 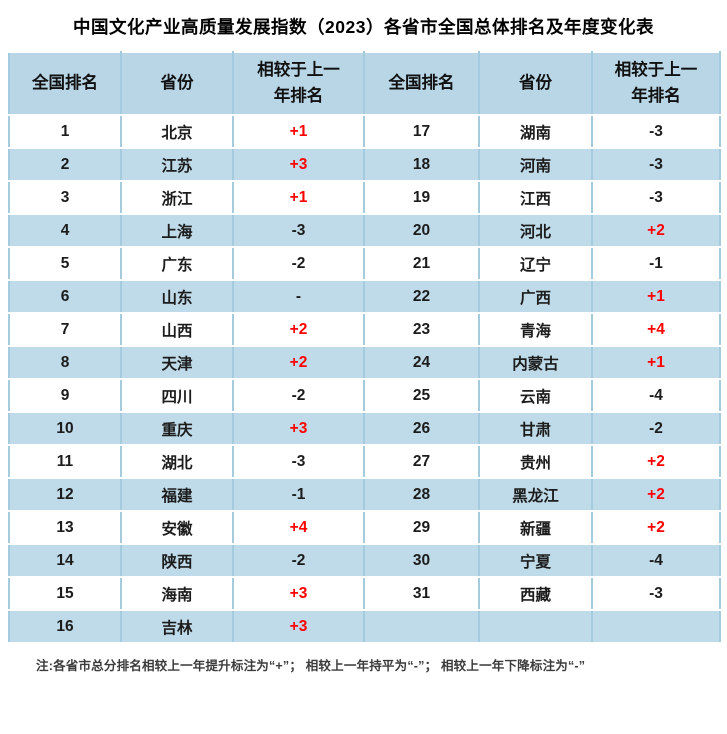 I want to click on table-row: 4 上海 -3 20 河北 +2, so click(x=364, y=230).